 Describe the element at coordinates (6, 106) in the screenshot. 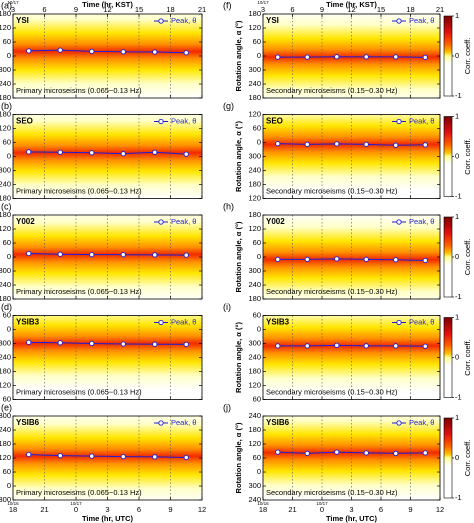

I see `panel-letter: (b)` at that location.